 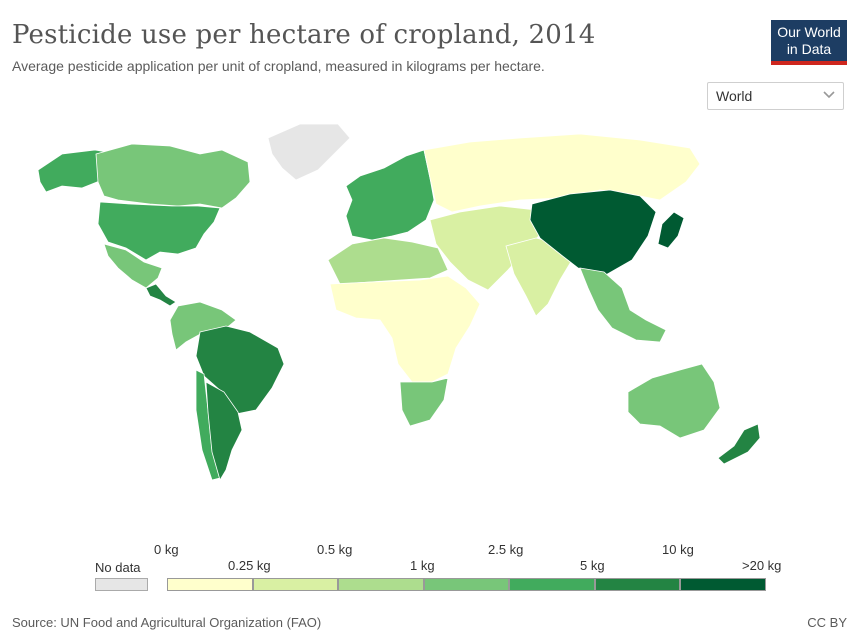 I want to click on map-region-southern-africa, so click(x=424, y=402).